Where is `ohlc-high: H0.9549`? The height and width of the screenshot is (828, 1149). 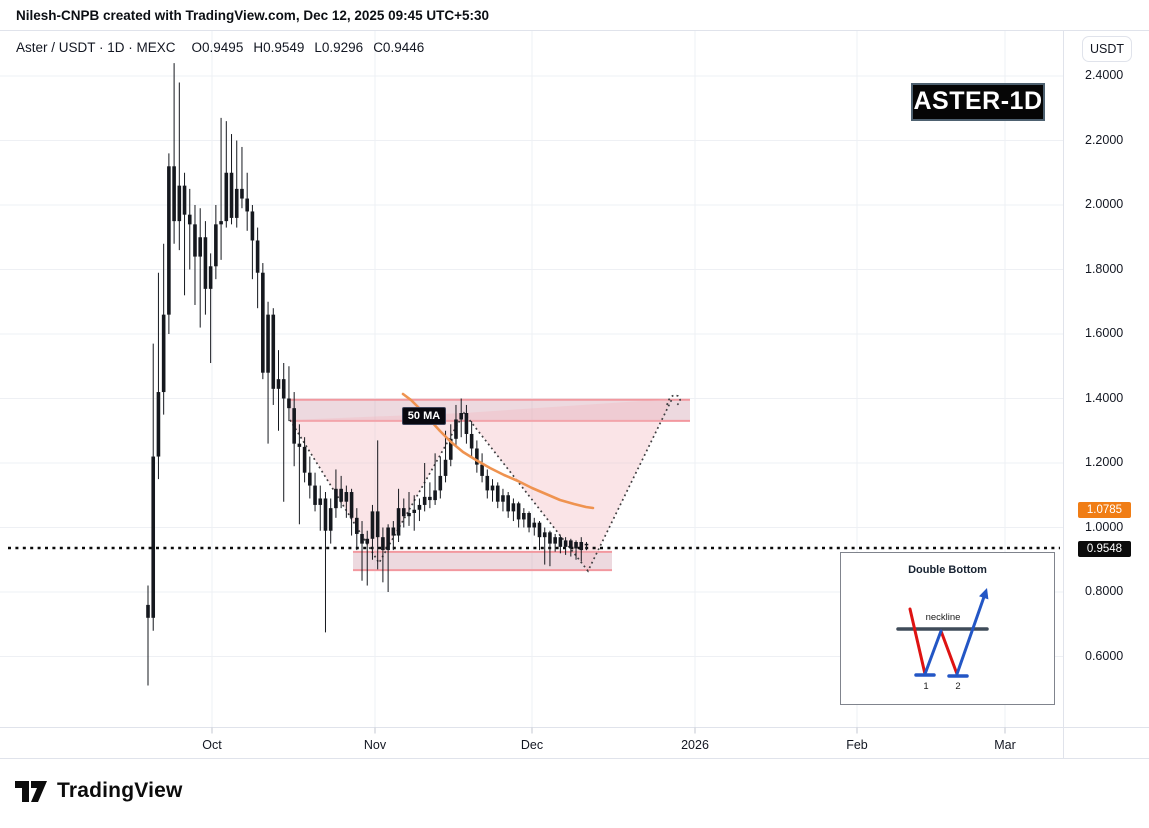
ohlc-high: H0.9549 is located at coordinates (279, 47).